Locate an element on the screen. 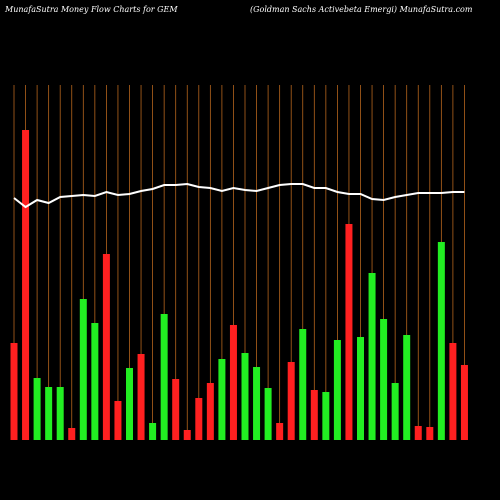 Image resolution: width=500 pixels, height=500 pixels. chart-title: MunafaSutra Money Flow Charts for GEM is located at coordinates (91, 9).